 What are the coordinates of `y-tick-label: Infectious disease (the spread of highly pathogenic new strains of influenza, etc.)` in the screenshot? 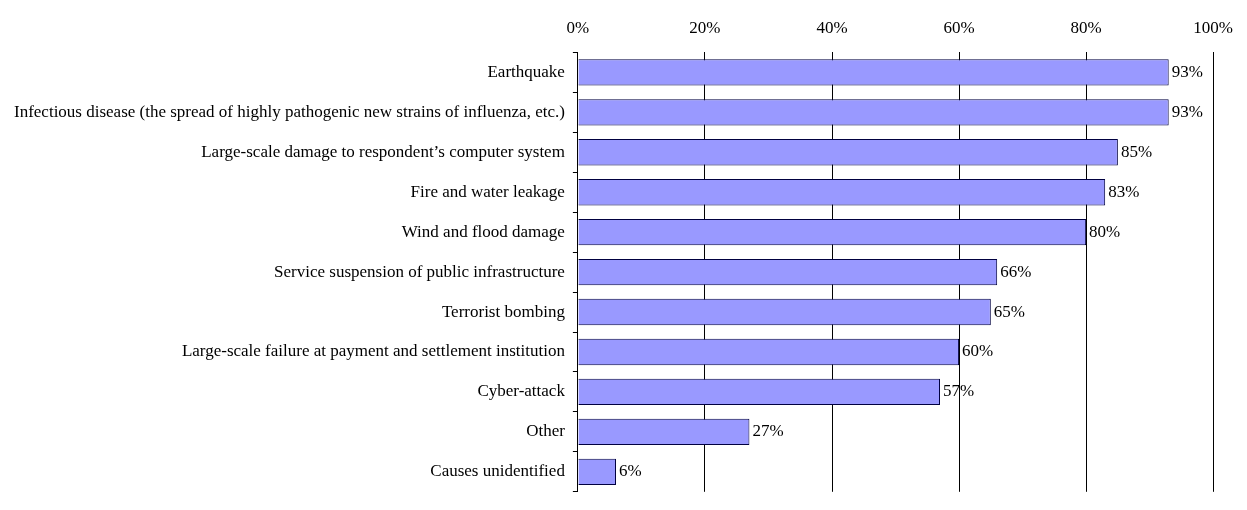 It's located at (289, 111).